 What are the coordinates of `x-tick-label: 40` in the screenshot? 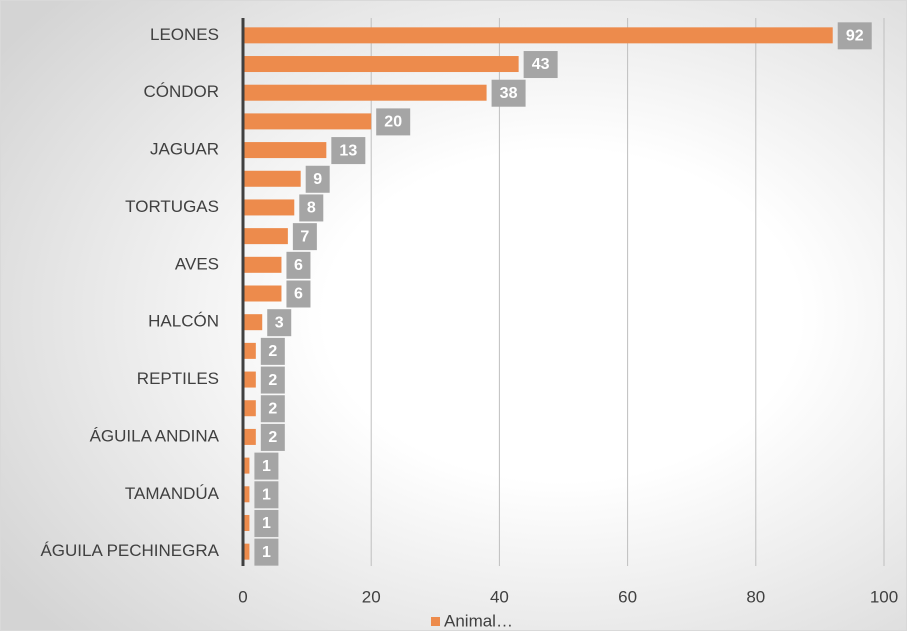 It's located at (499, 596).